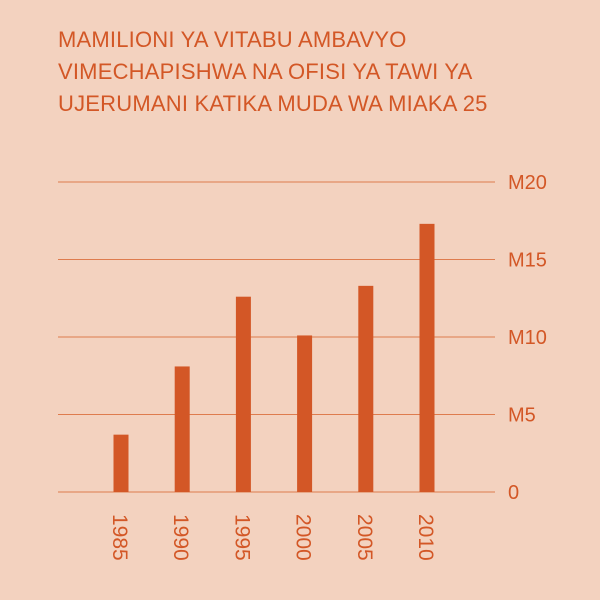 The height and width of the screenshot is (600, 600). Describe the element at coordinates (366, 388) in the screenshot. I see `bar-2005` at that location.